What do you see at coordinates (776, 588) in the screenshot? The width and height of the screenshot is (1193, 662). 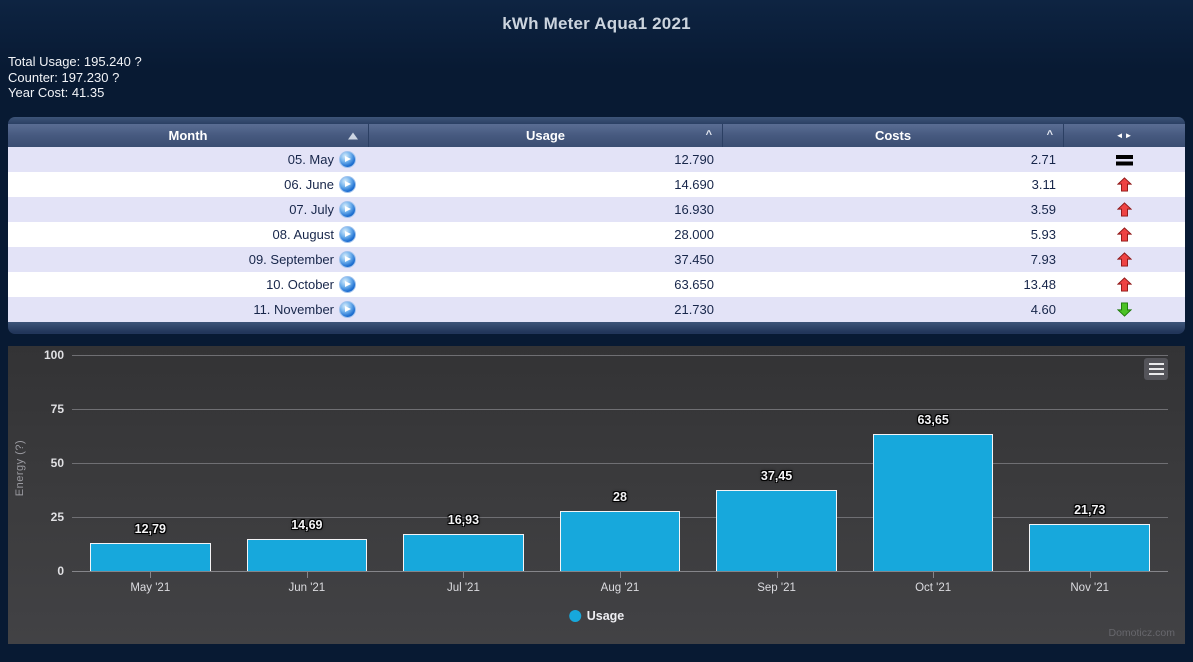 I see `x-axis-label: Sep '21` at bounding box center [776, 588].